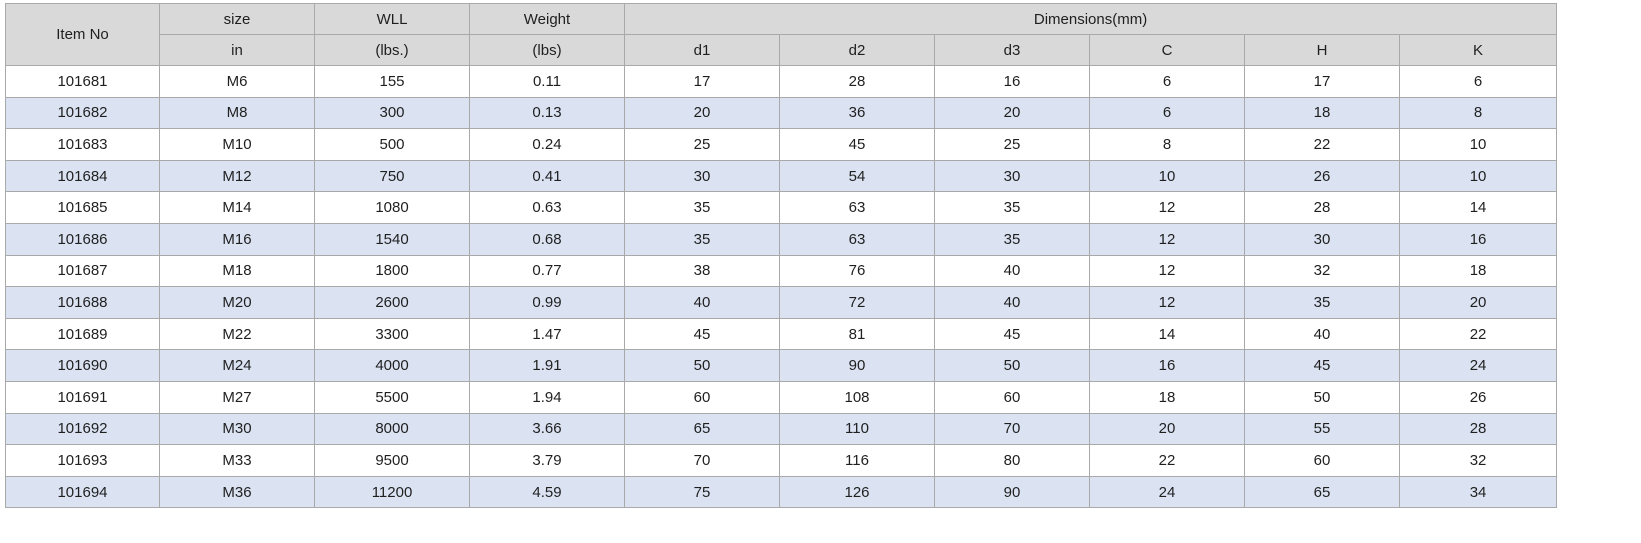 The image size is (1641, 543). What do you see at coordinates (1478, 176) in the screenshot?
I see `k-cell: 10` at bounding box center [1478, 176].